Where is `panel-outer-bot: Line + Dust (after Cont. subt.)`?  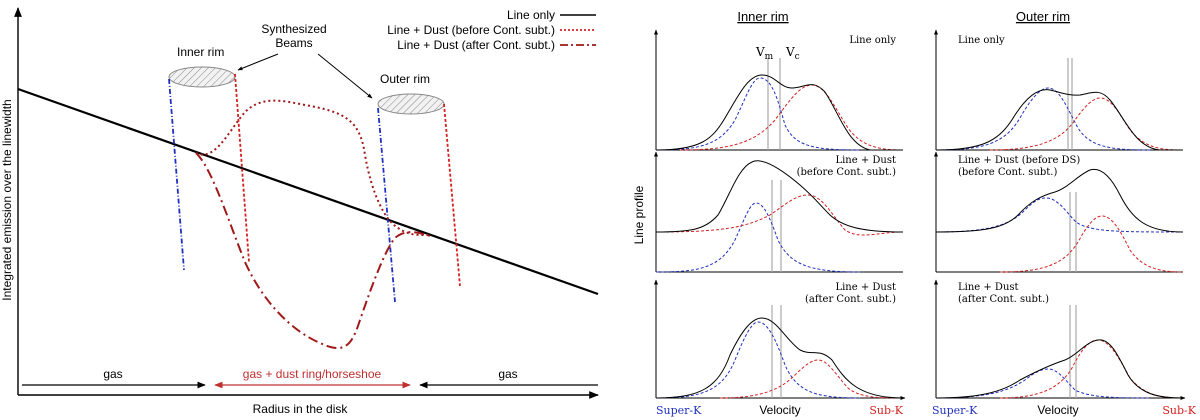 panel-outer-bot: Line + Dust (after Cont. subt.) is located at coordinates (1059, 340).